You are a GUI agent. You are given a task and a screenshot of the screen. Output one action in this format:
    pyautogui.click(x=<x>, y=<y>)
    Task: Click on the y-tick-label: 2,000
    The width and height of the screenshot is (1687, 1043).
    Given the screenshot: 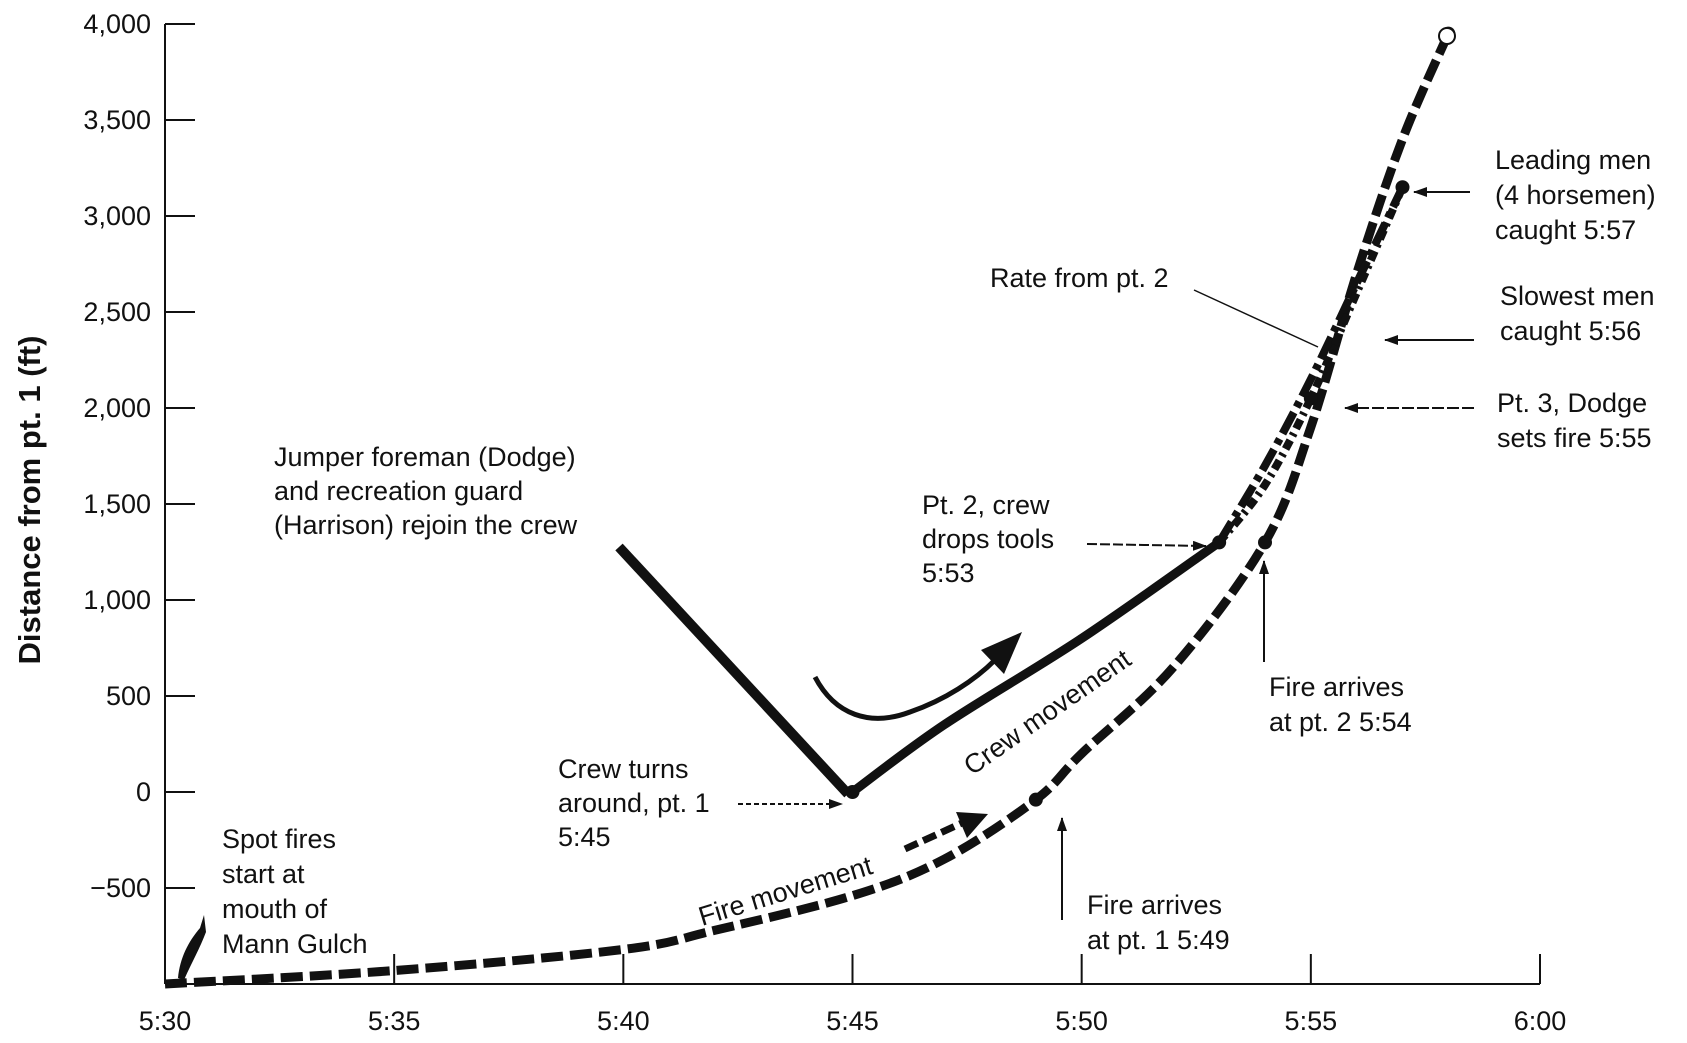 What is the action you would take?
    pyautogui.click(x=117, y=408)
    